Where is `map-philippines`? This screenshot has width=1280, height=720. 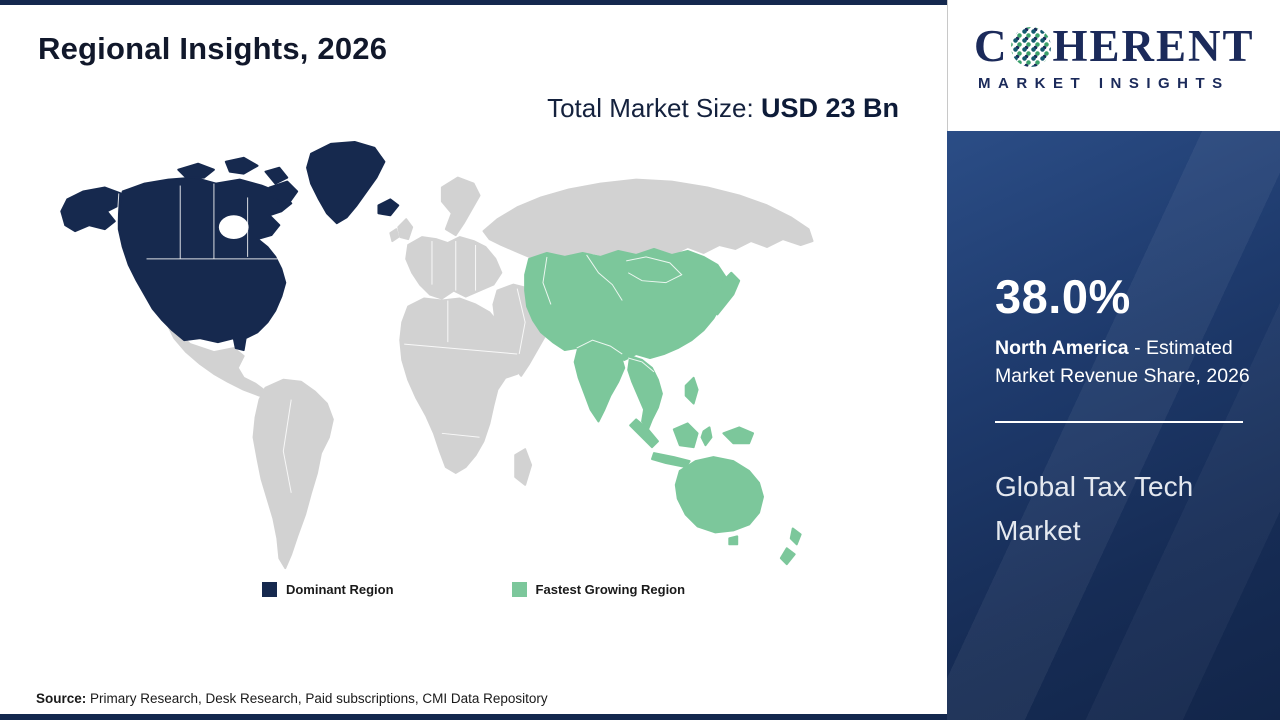
map-philippines is located at coordinates (691, 390).